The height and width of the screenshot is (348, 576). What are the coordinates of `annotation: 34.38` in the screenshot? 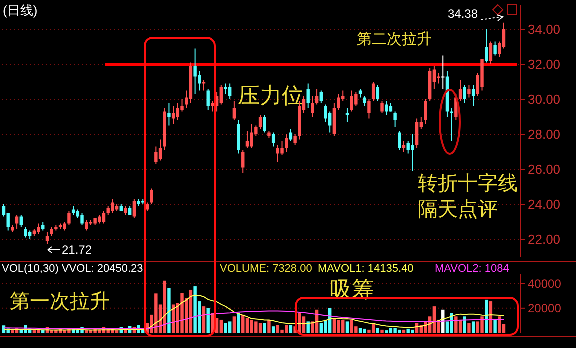 It's located at (463, 14).